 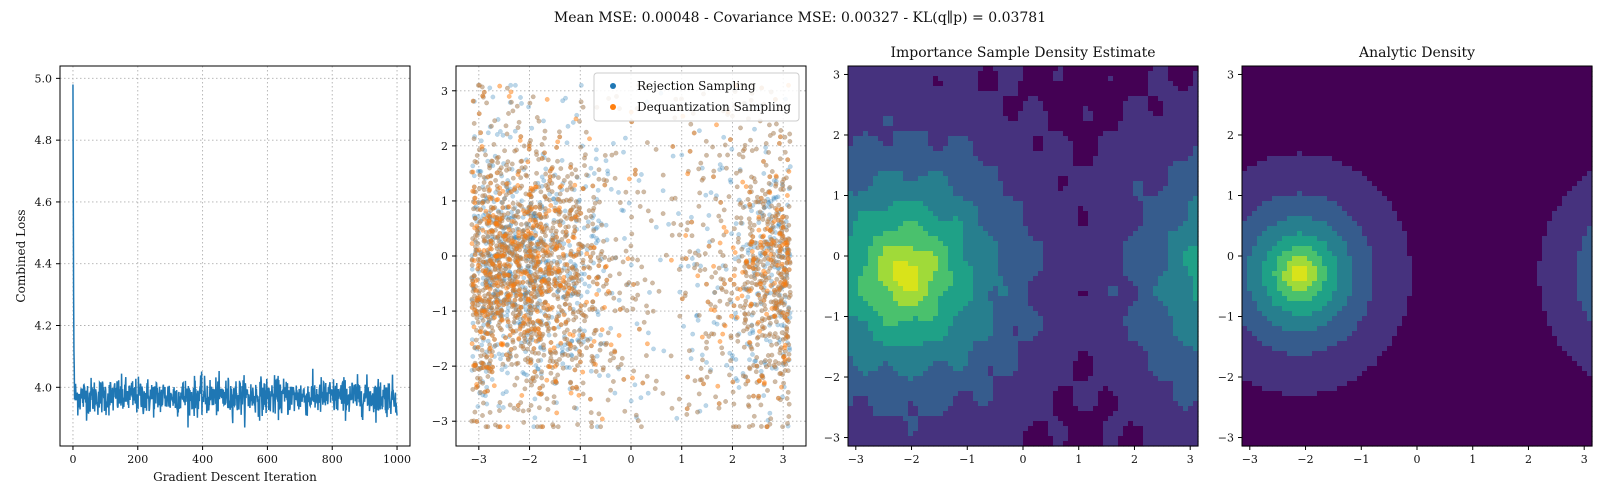 I want to click on scatter-chart-plot, so click(x=631, y=256).